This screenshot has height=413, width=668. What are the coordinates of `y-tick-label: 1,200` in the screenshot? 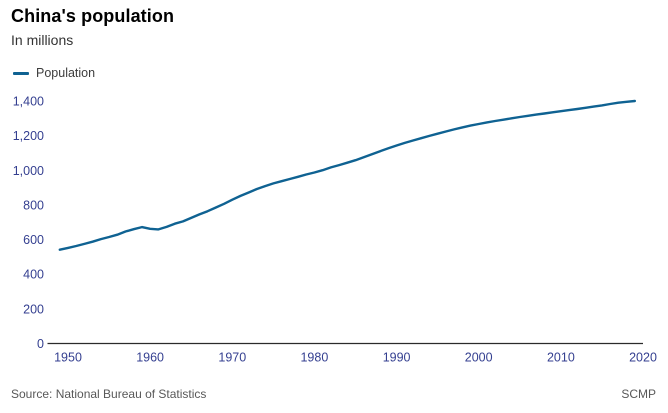 It's located at (28, 136).